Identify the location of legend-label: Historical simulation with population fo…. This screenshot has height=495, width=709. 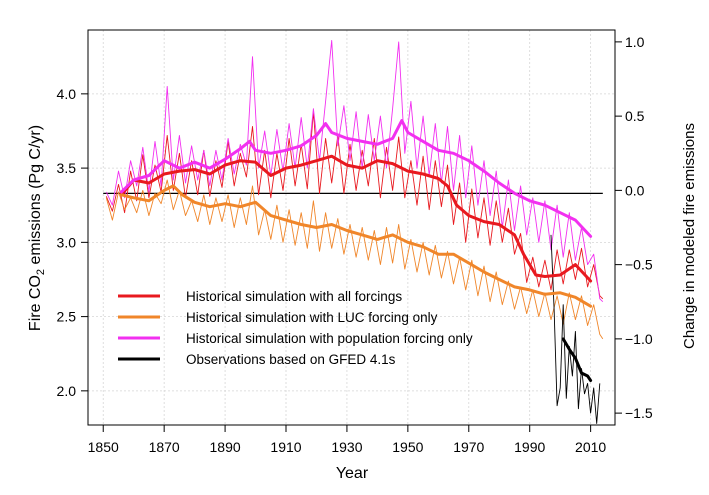
(329, 338).